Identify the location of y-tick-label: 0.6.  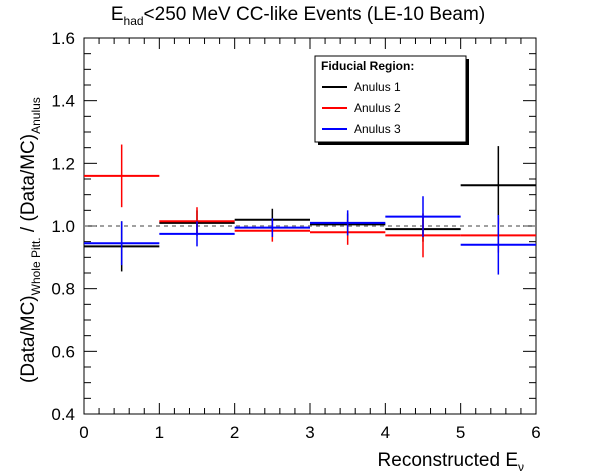
(63, 351).